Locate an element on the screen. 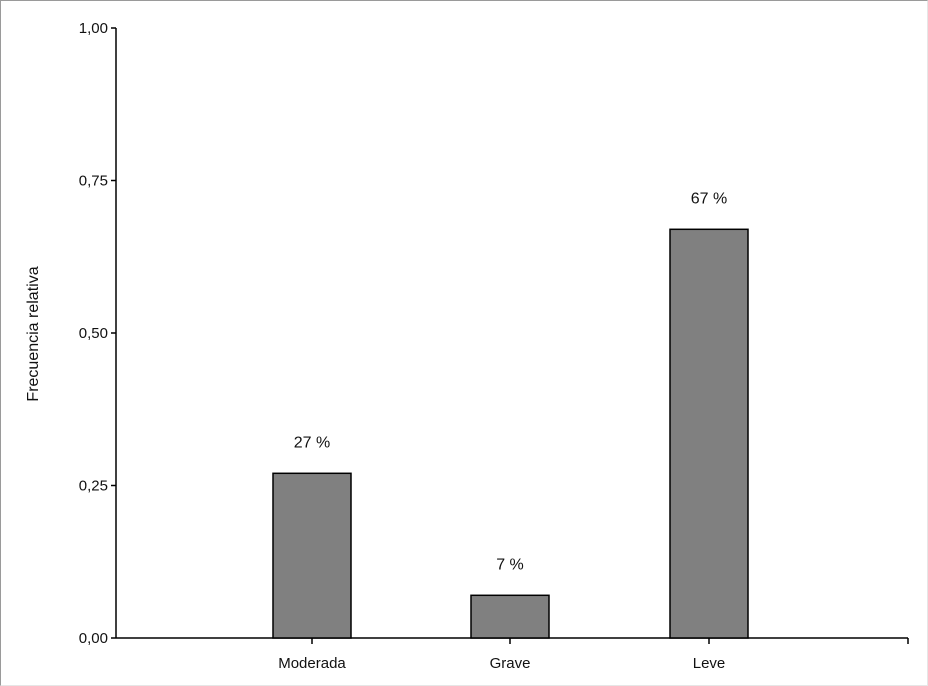  x-tick-label: Grave is located at coordinates (510, 663).